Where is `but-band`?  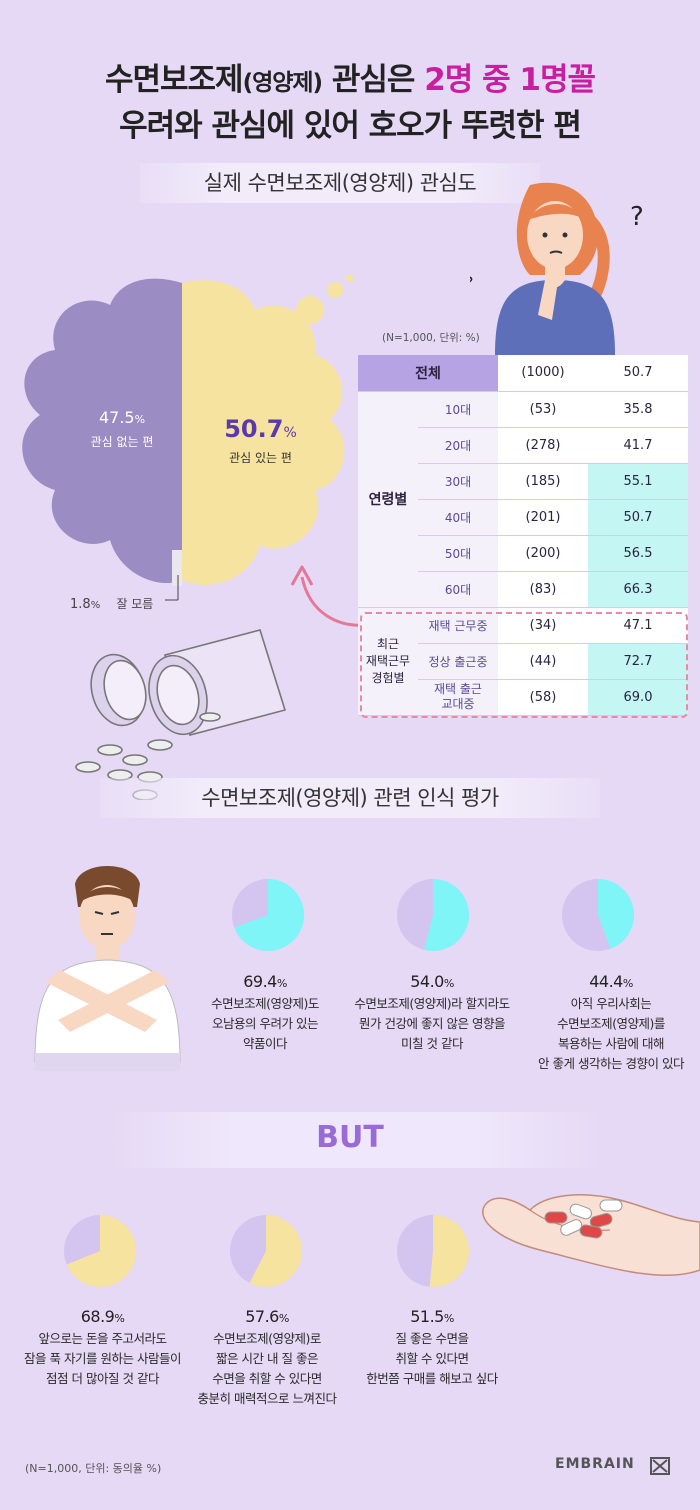 but-band is located at coordinates (355, 1140).